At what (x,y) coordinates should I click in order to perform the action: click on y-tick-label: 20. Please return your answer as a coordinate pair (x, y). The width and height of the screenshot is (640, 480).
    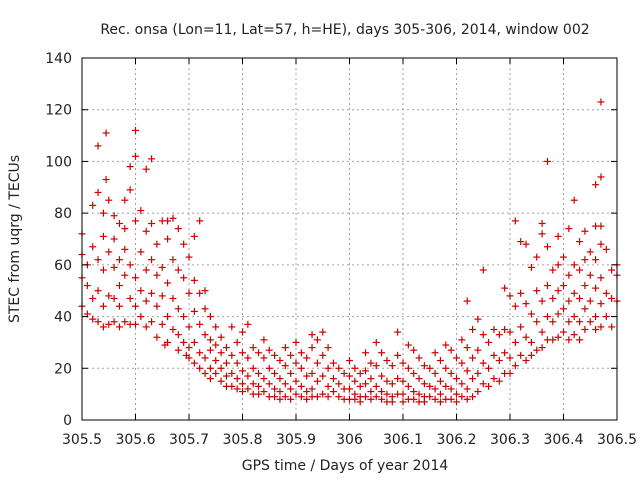
    Looking at the image, I should click on (63, 369).